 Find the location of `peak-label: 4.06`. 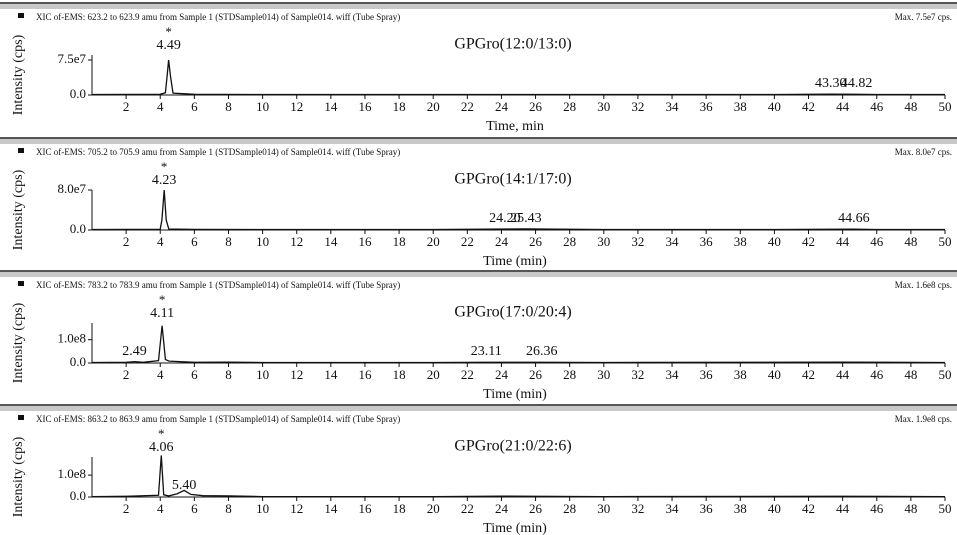

peak-label: 4.06 is located at coordinates (161, 447).